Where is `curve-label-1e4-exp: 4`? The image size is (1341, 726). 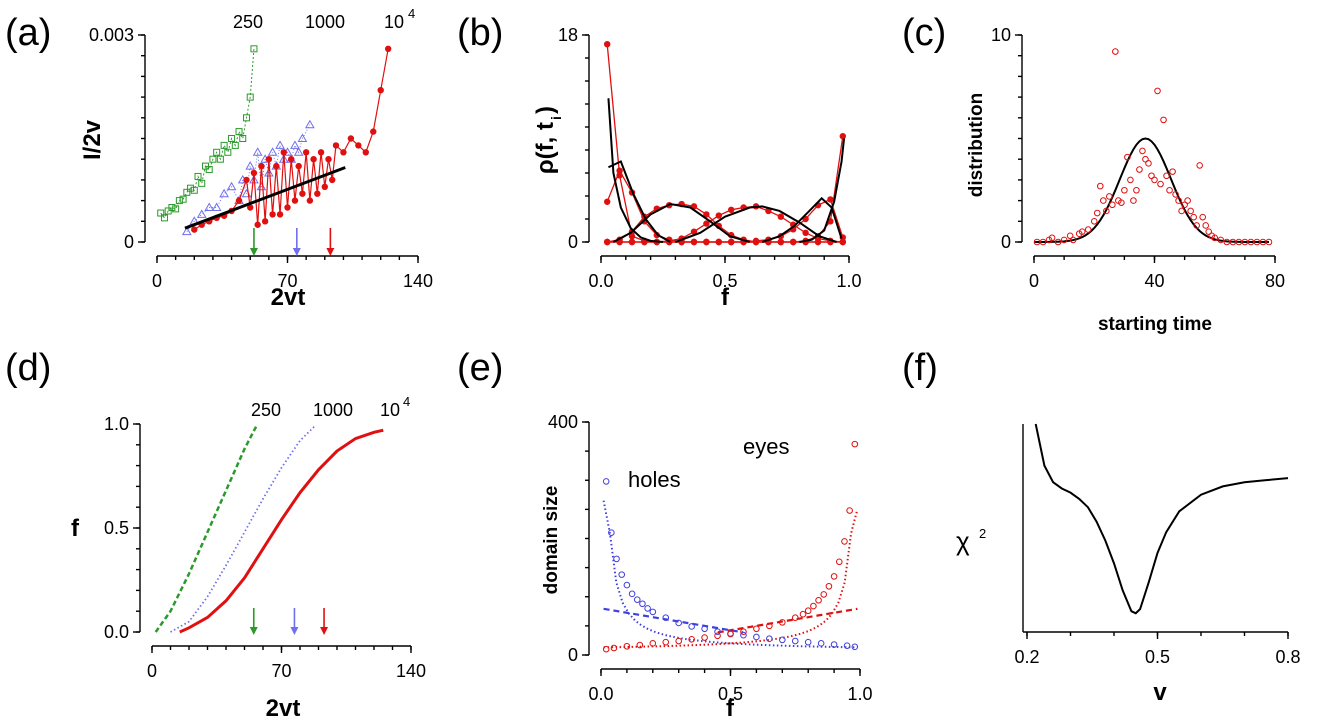
curve-label-1e4-exp: 4 is located at coordinates (411, 13).